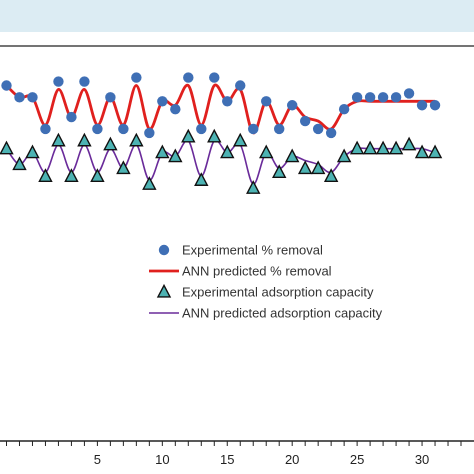 The image size is (474, 474). Describe the element at coordinates (237, 16) in the screenshot. I see `header-band` at that location.